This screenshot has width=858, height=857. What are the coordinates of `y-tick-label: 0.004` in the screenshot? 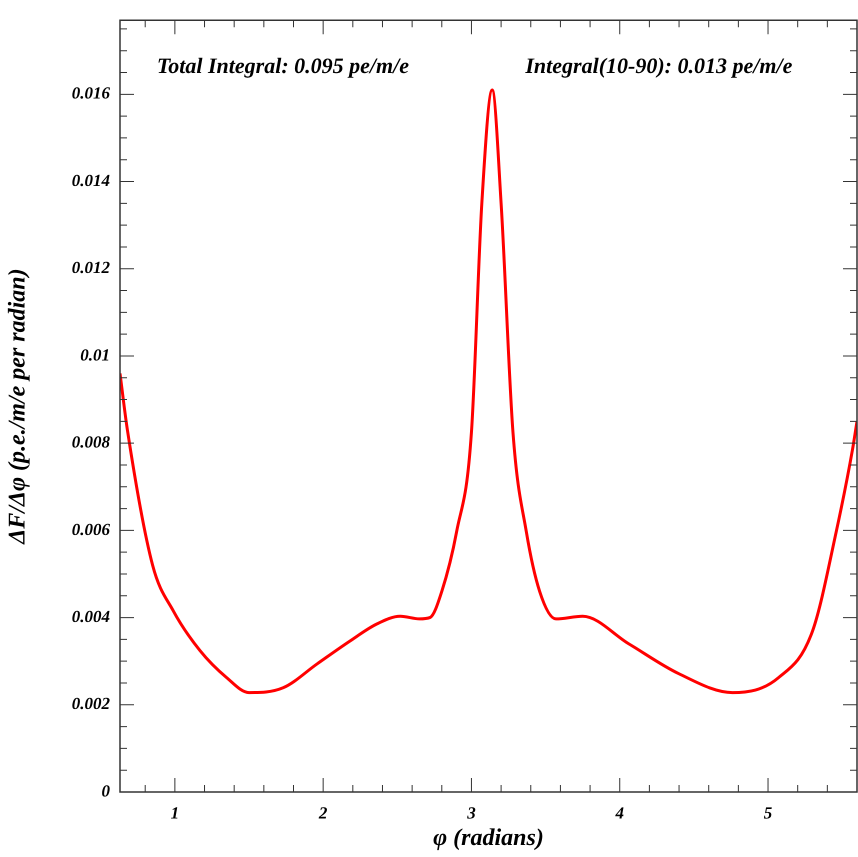 It's located at (91, 616).